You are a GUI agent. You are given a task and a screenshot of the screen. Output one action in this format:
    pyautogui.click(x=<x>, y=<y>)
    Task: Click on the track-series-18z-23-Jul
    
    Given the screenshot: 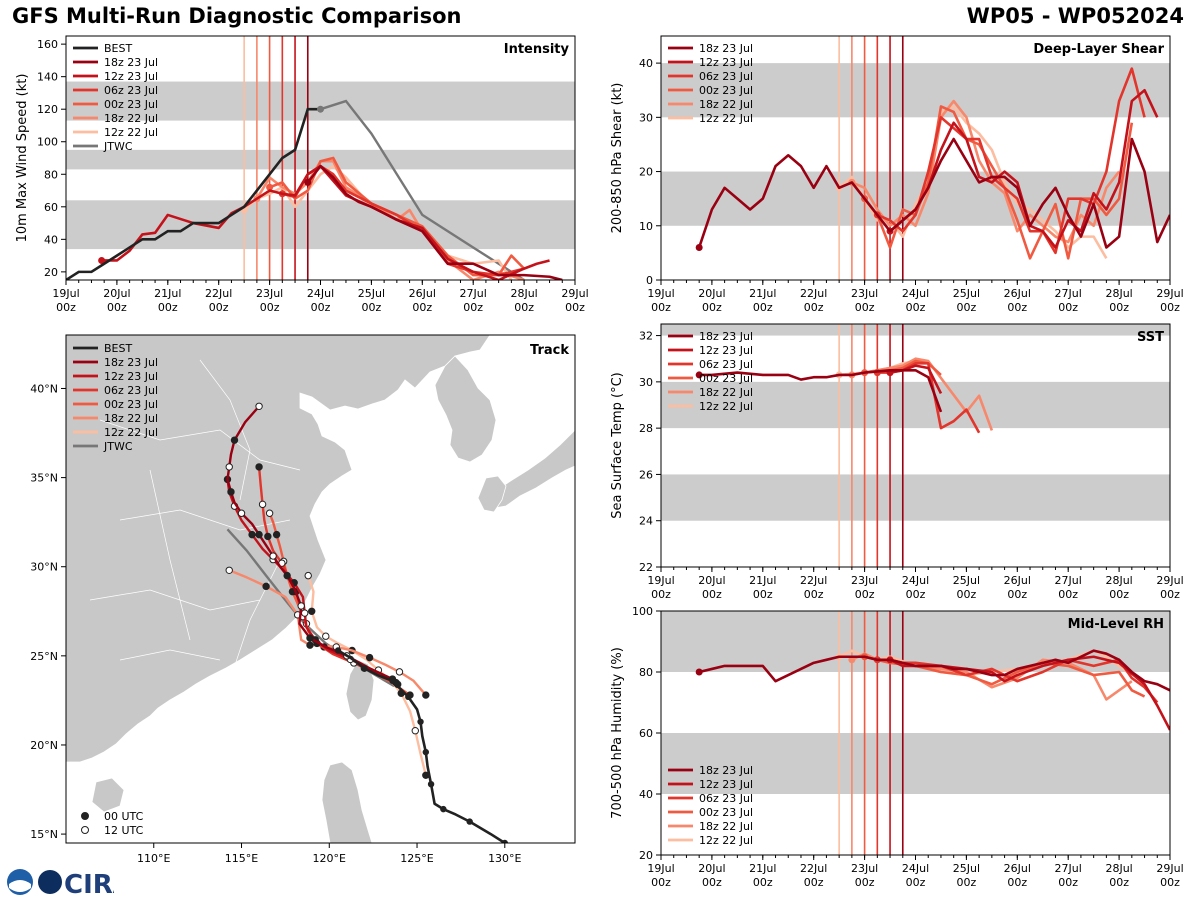 What is the action you would take?
    pyautogui.click(x=309, y=543)
    